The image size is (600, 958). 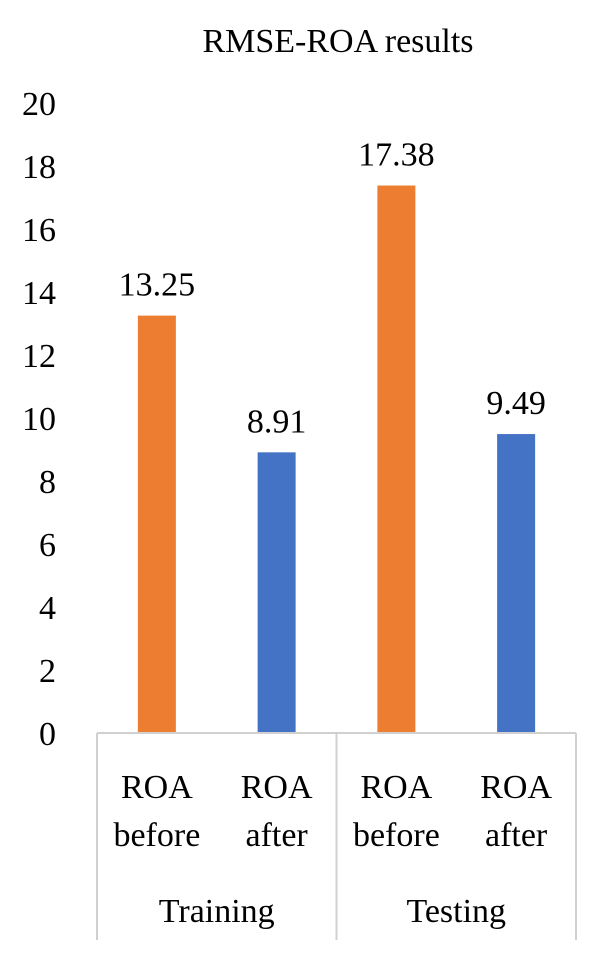 What do you see at coordinates (47, 734) in the screenshot?
I see `y-tick-label: 0` at bounding box center [47, 734].